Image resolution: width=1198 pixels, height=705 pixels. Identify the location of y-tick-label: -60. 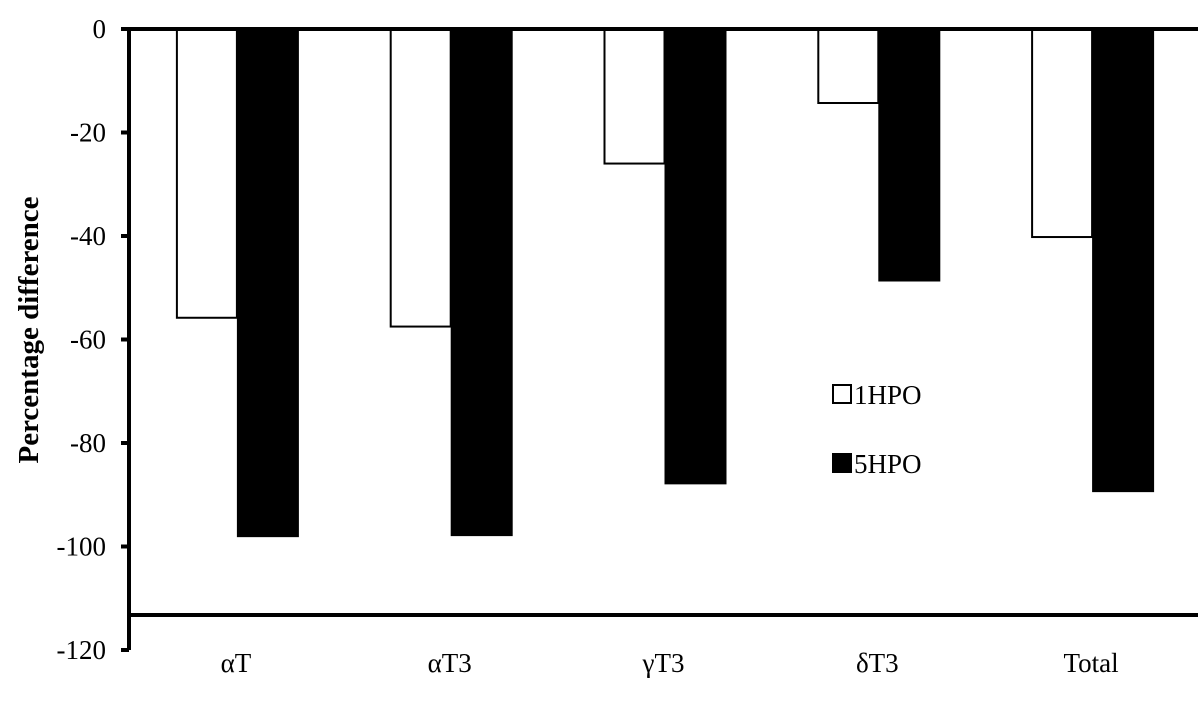
(88, 340).